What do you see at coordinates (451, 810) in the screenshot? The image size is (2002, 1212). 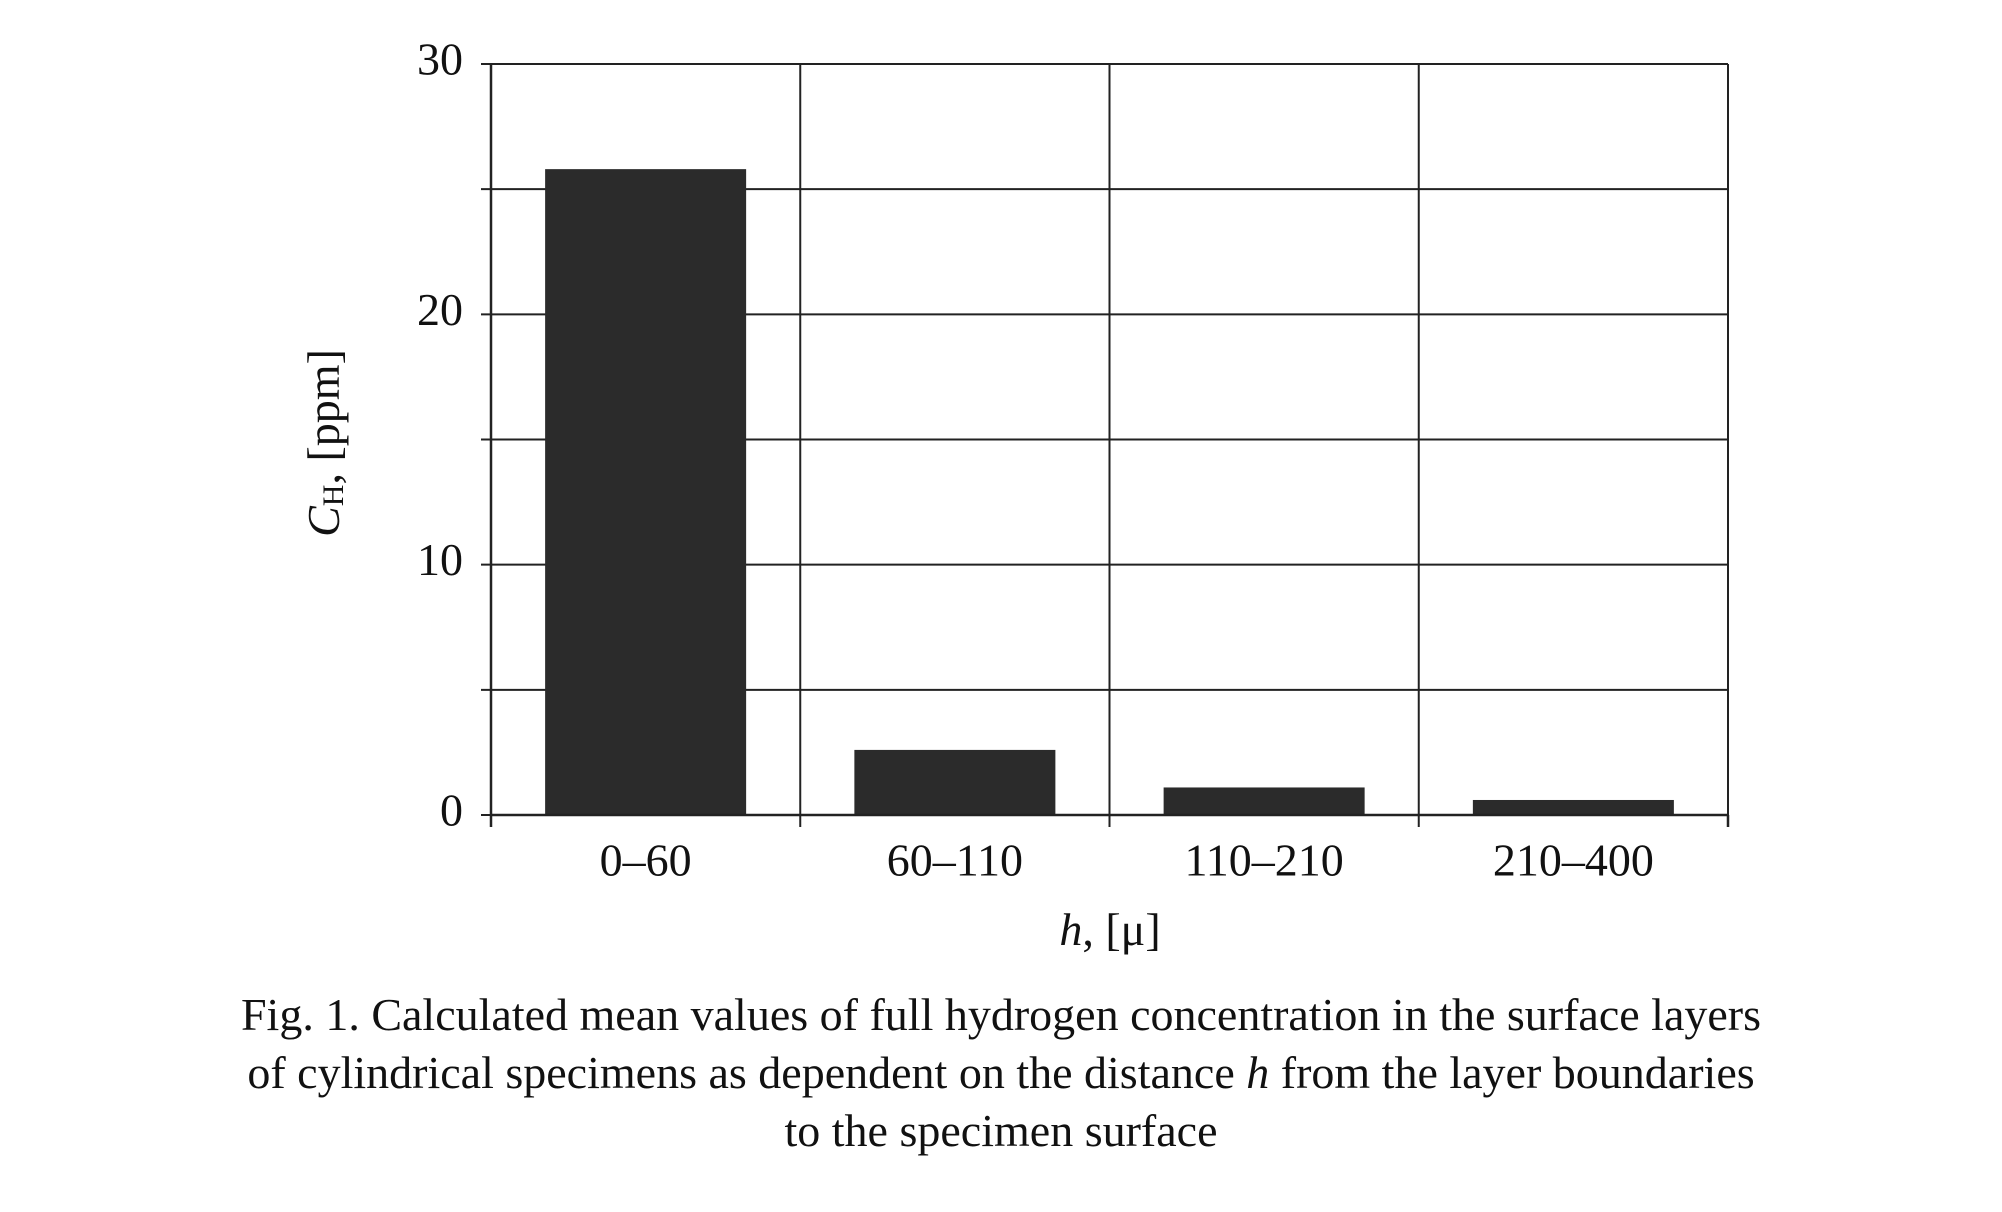 I see `y-tick-label: 0` at bounding box center [451, 810].